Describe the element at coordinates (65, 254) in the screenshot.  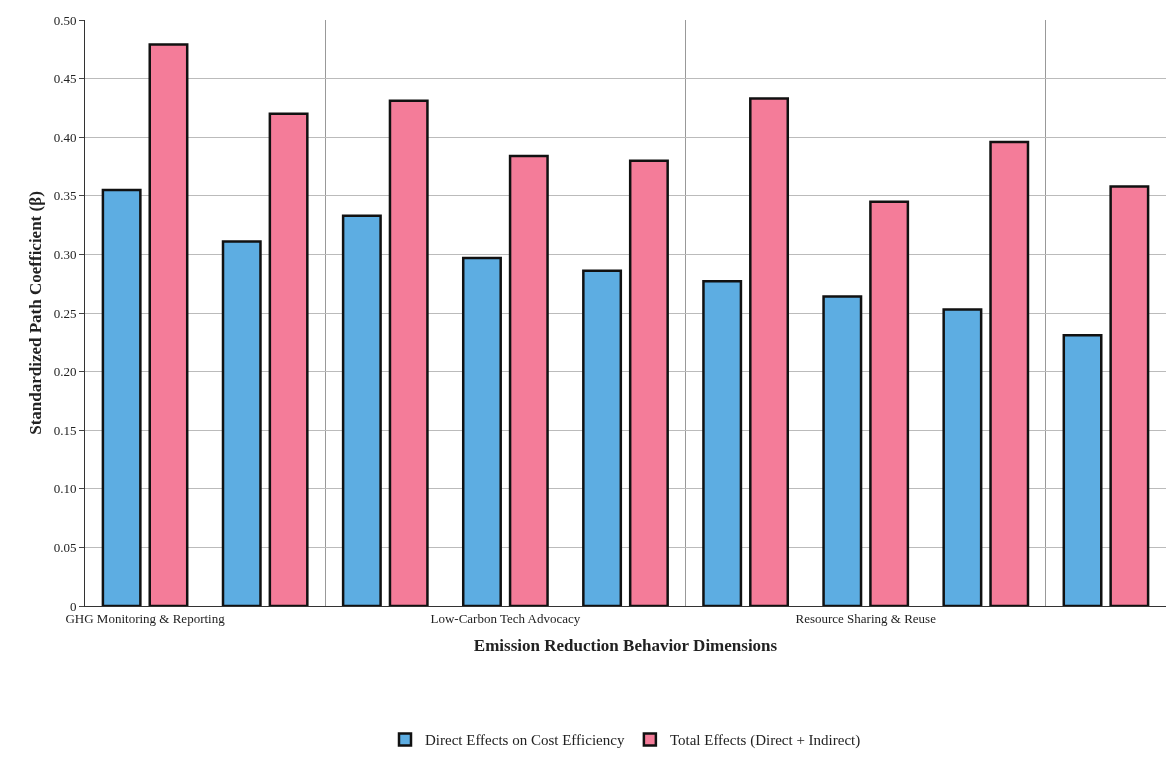
I see `y-tick-label: 0.30` at that location.